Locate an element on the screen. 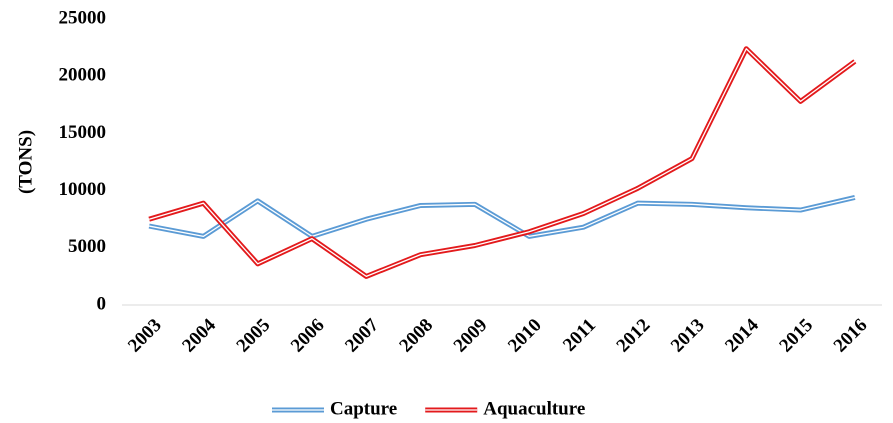 This screenshot has width=893, height=423. x-tick-label: 2011 is located at coordinates (579, 335).